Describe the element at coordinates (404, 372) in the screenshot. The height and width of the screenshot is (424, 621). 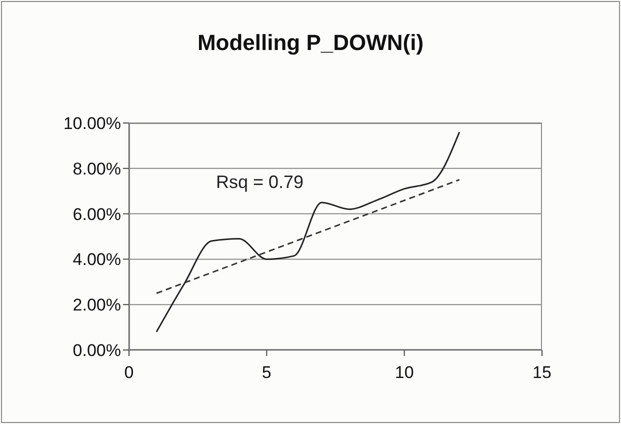
I see `x-tick-label: 10` at that location.